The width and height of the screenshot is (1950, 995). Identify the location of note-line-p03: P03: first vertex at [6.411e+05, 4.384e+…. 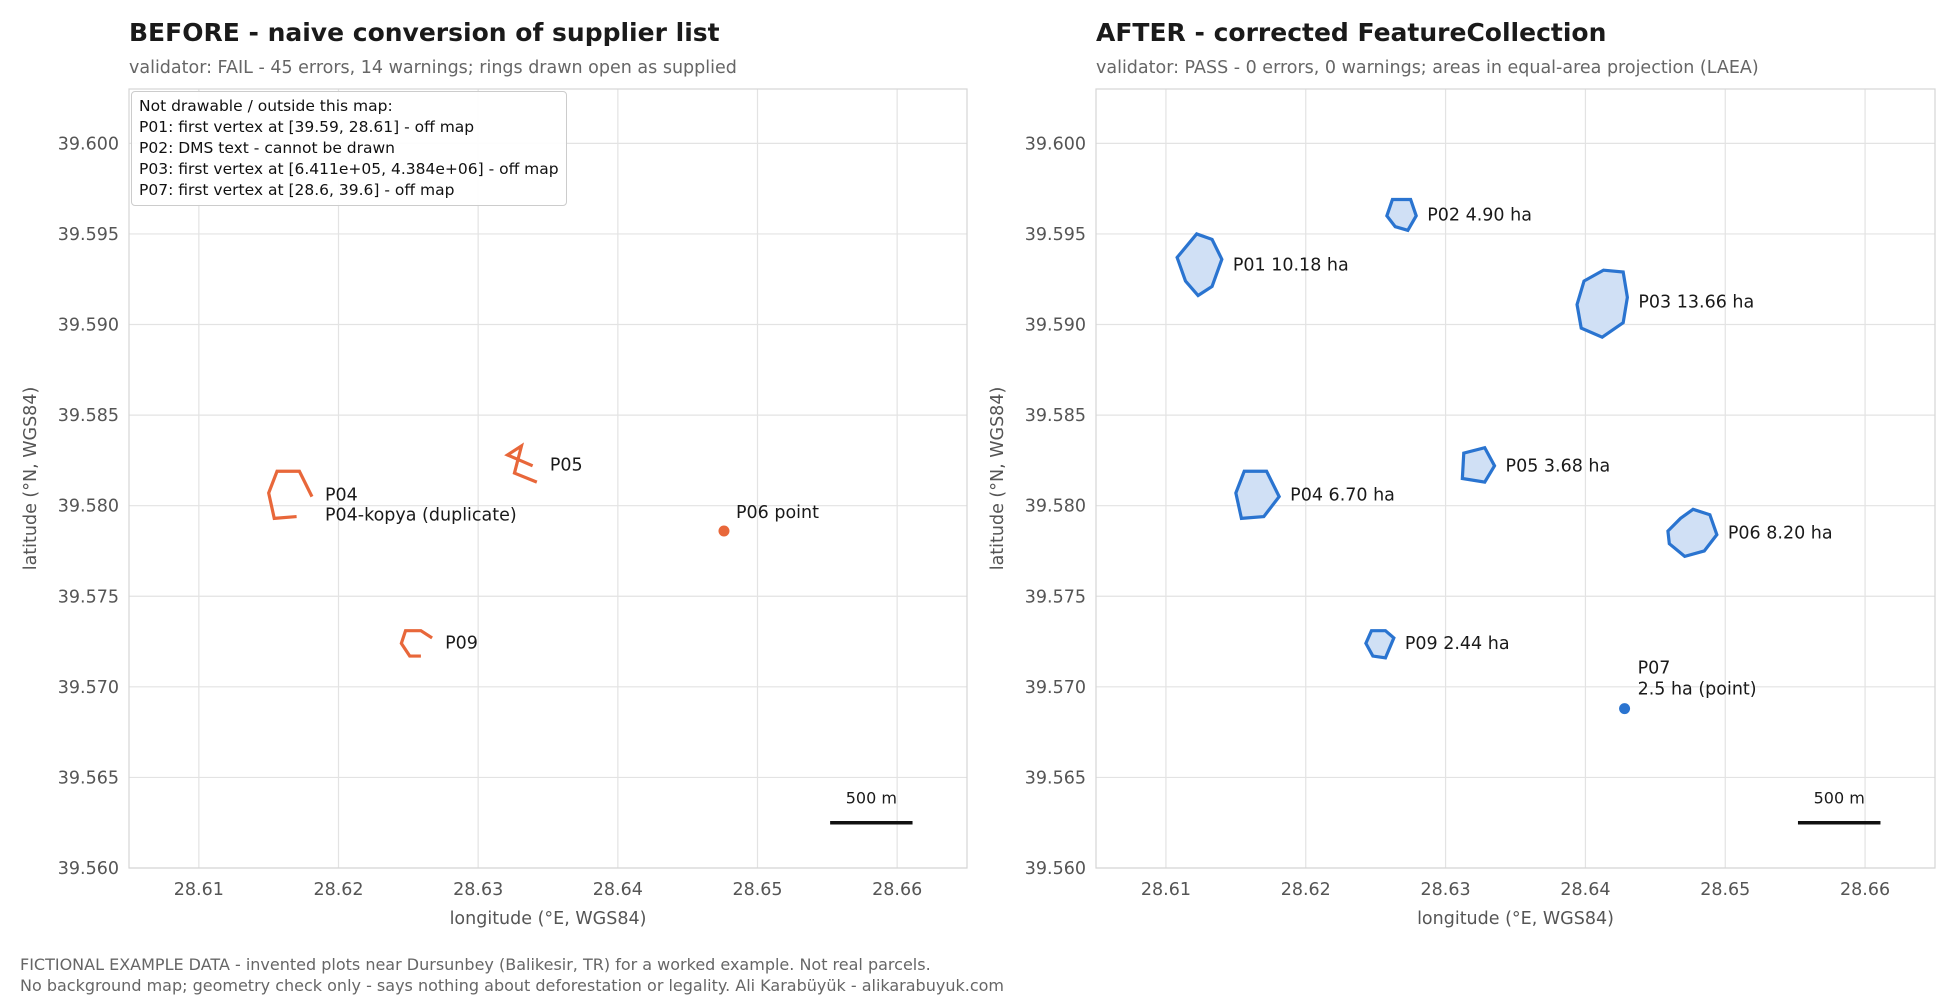
(349, 169).